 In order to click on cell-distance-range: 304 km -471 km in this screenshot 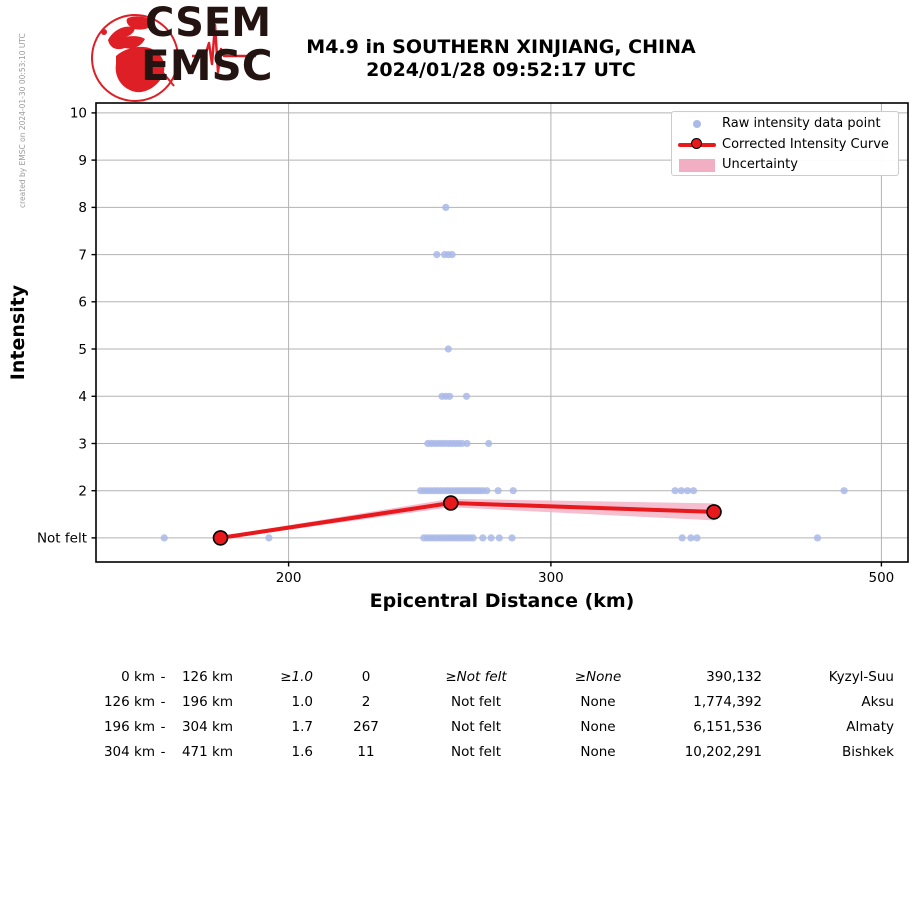, I will do `click(168, 752)`.